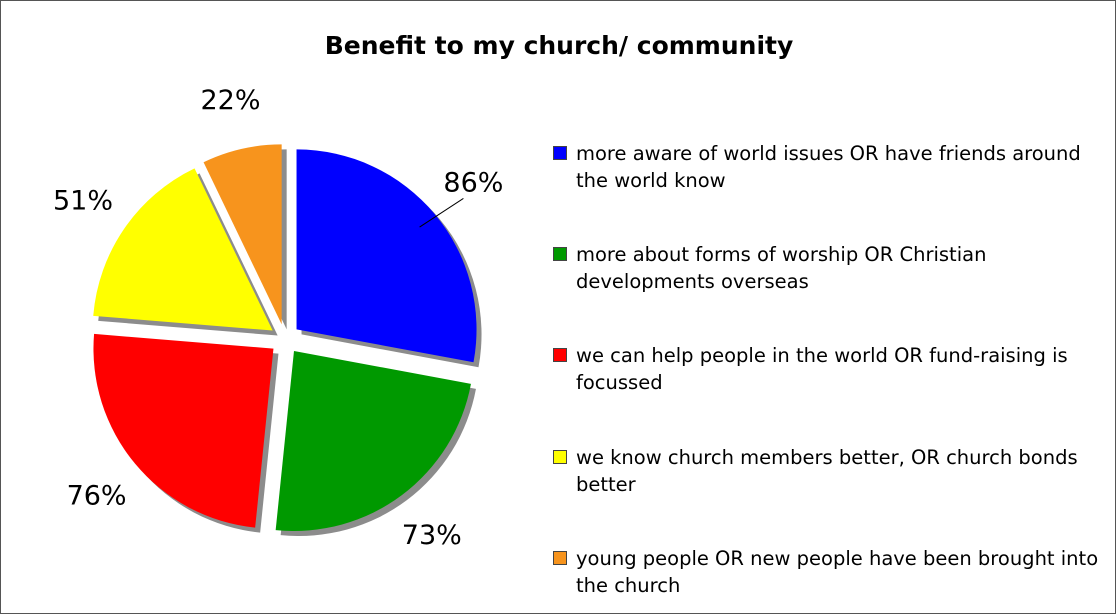  What do you see at coordinates (230, 100) in the screenshot?
I see `data-label: 22%` at bounding box center [230, 100].